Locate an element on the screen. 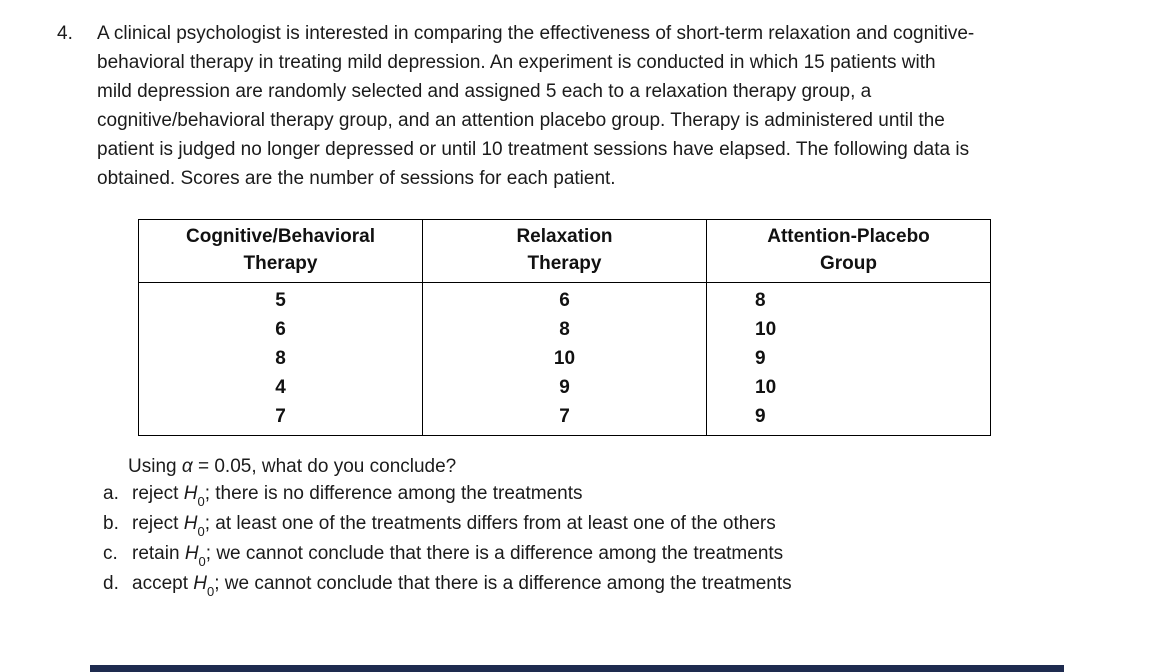 The height and width of the screenshot is (672, 1162). table-row: 7 7 9 is located at coordinates (564, 419).